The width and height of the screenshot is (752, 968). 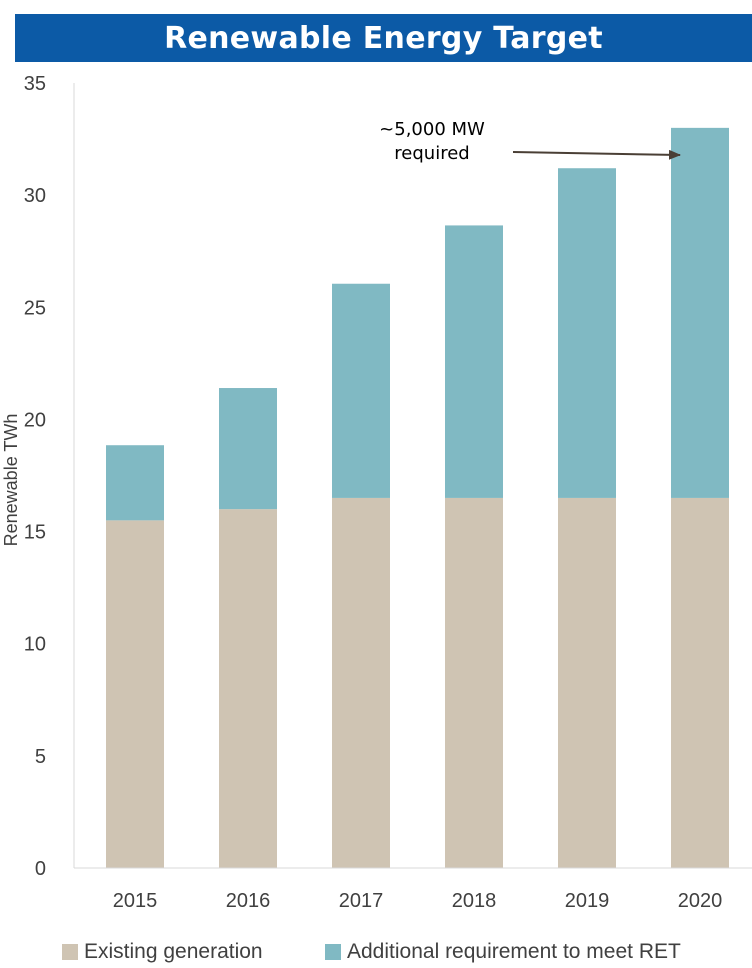 What do you see at coordinates (70, 952) in the screenshot?
I see `legend-swatch-existing` at bounding box center [70, 952].